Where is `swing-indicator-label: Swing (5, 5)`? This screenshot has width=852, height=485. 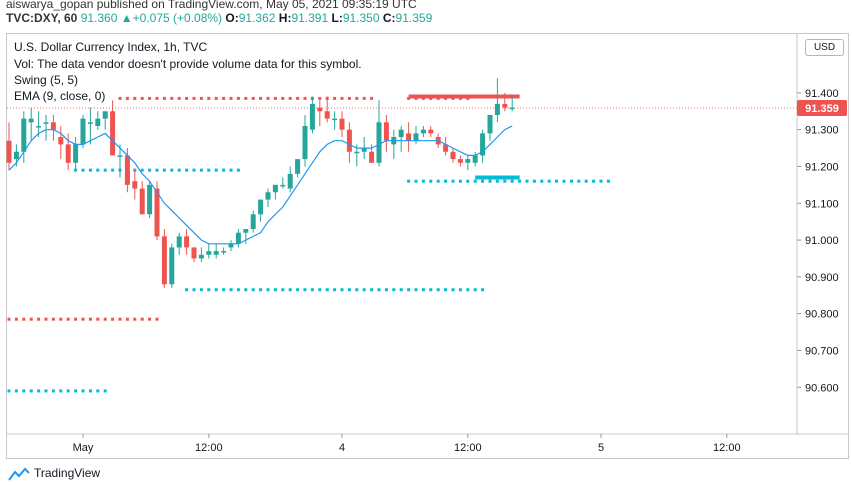 swing-indicator-label: Swing (5, 5) is located at coordinates (46, 80).